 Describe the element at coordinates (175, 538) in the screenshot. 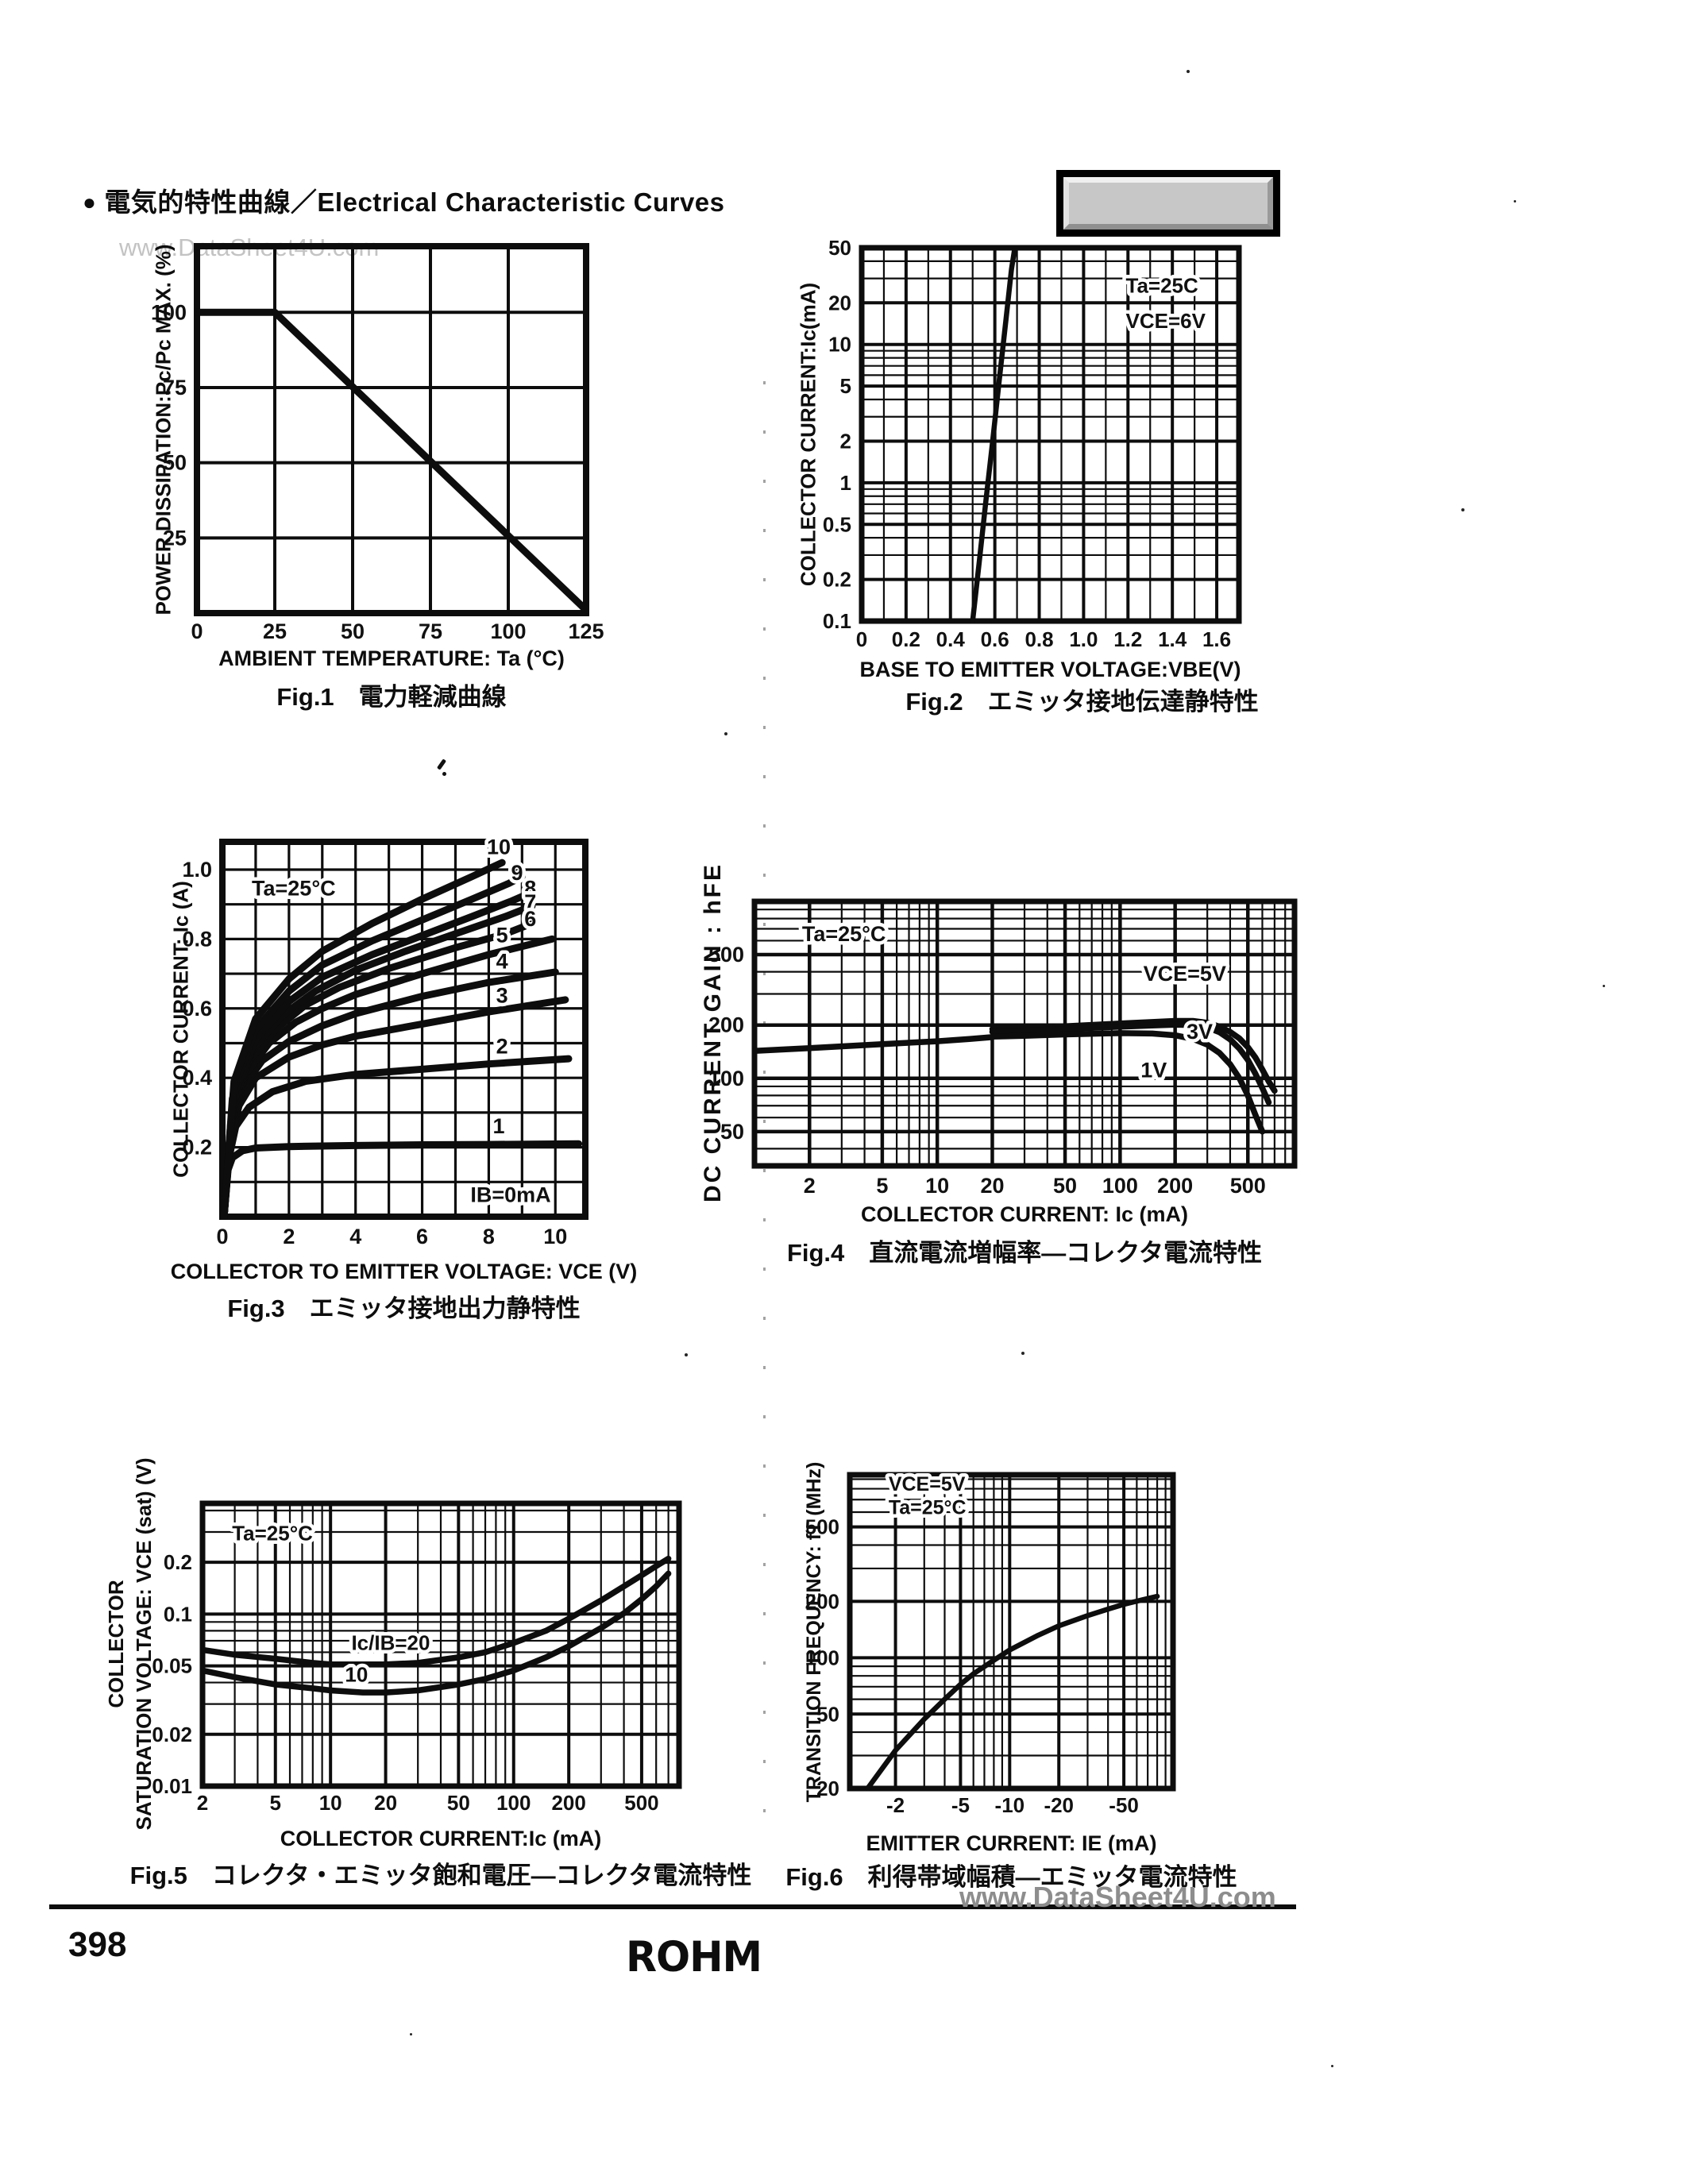

I see `fig1-y-tick: 25` at that location.